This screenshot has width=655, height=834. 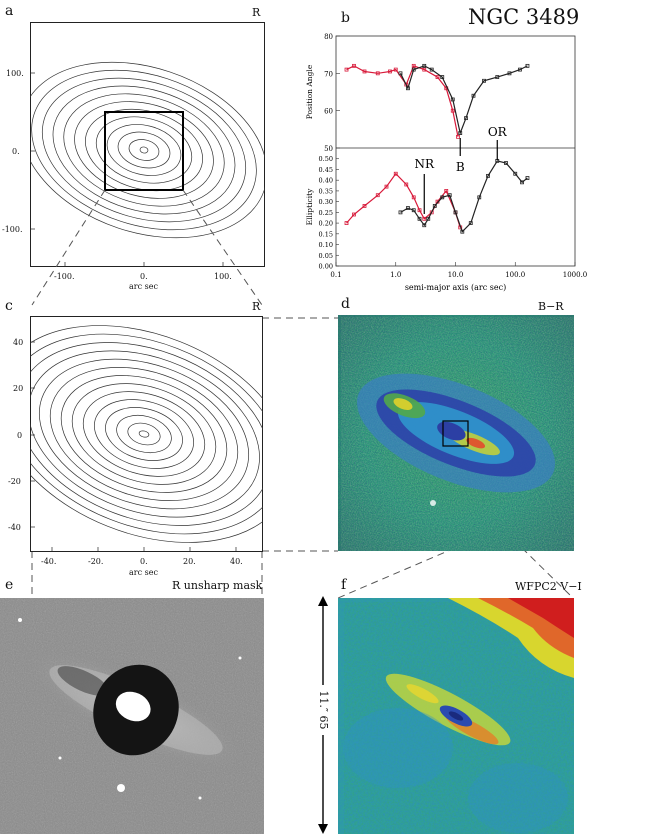 What do you see at coordinates (326, 245) in the screenshot?
I see `ell-tick-label: 0.10` at bounding box center [326, 245].